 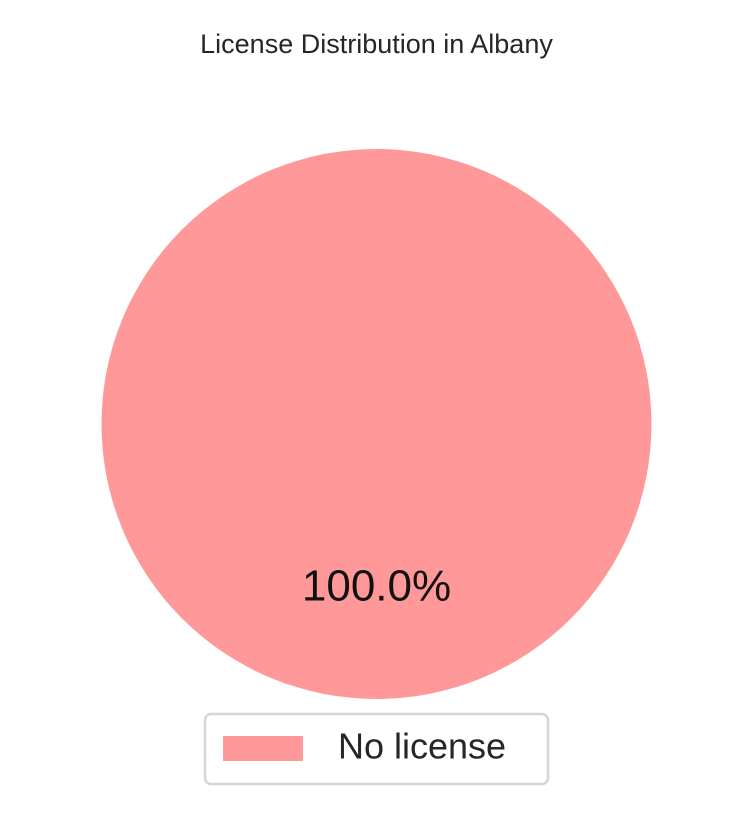 I want to click on pie-slice-labels: 100.0%, so click(x=376, y=586).